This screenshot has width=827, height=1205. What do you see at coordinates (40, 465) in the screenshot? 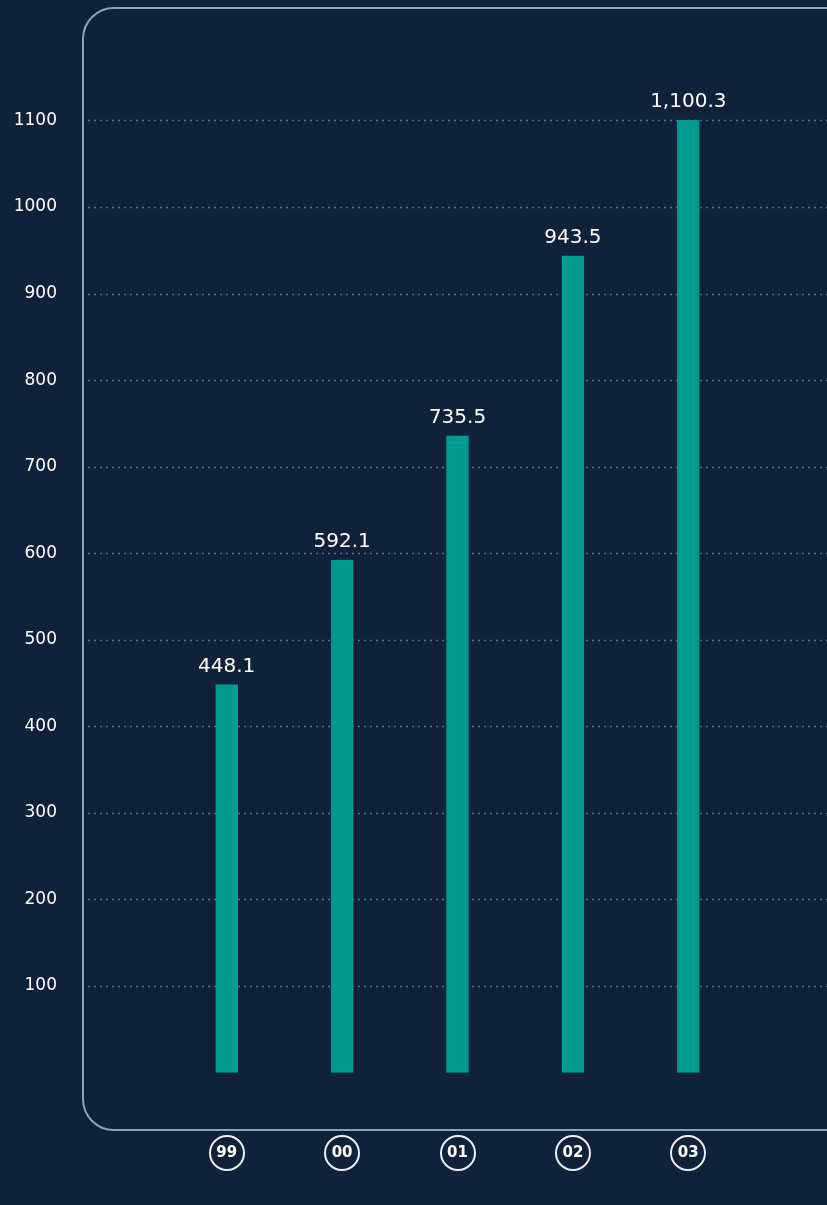
I see `y-tick-label: 700` at bounding box center [40, 465].